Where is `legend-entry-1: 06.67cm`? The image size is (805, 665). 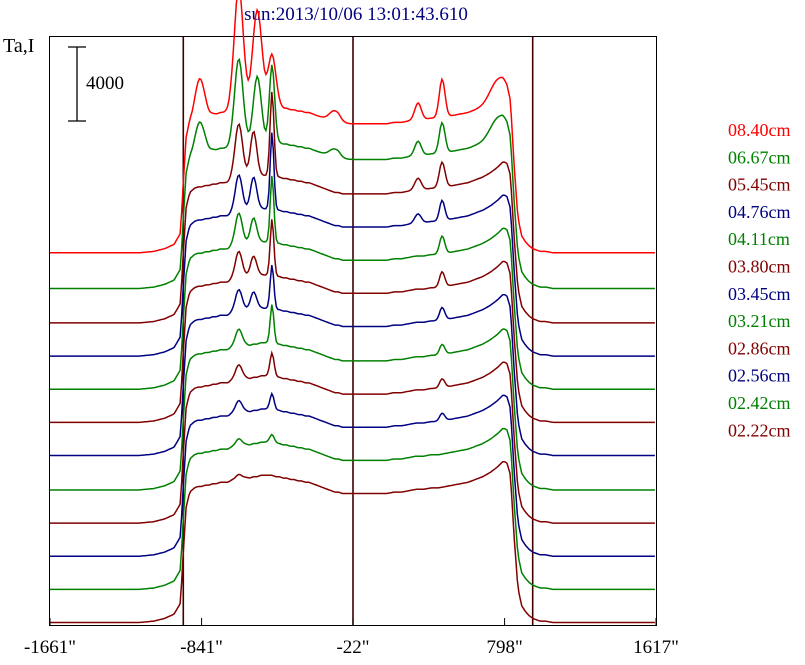 legend-entry-1: 06.67cm is located at coordinates (759, 157).